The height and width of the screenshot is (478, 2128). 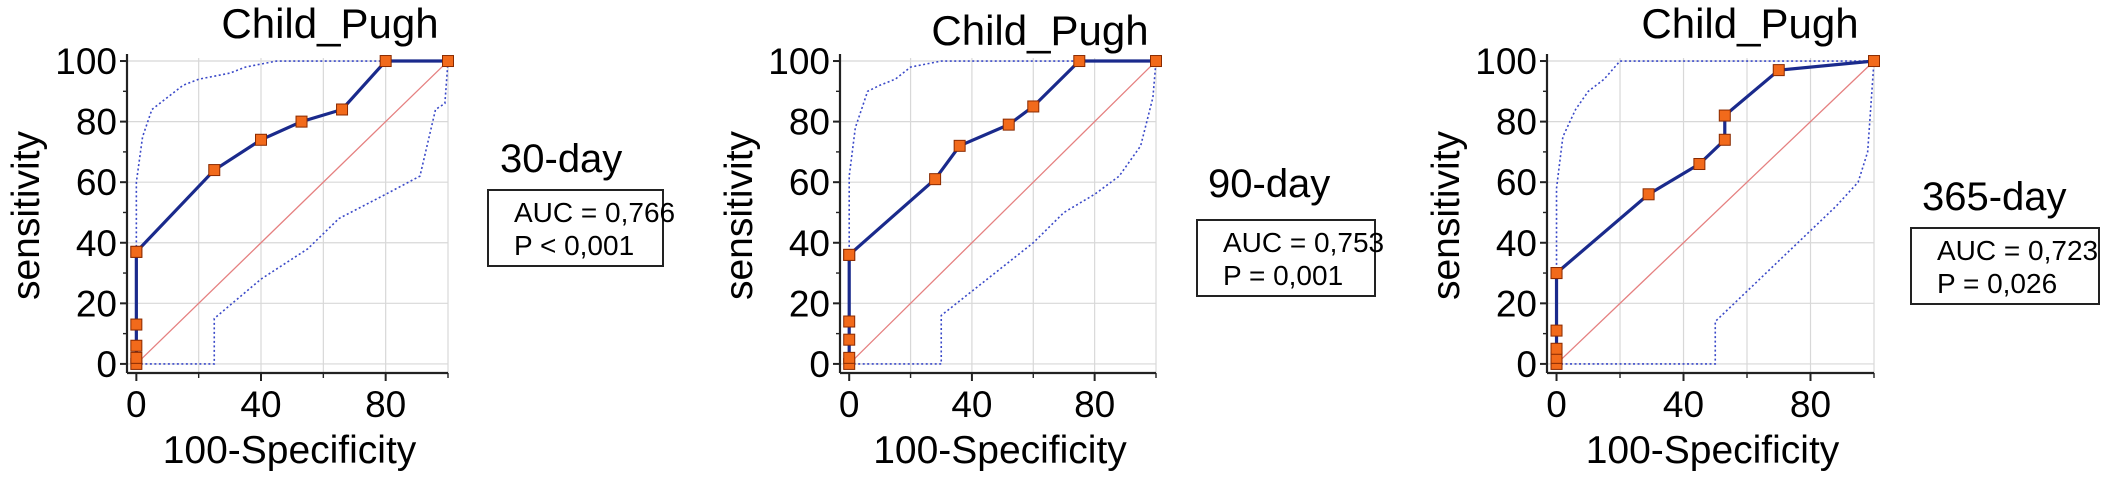 What do you see at coordinates (1283, 275) in the screenshot?
I see `p-value: P = 0,001` at bounding box center [1283, 275].